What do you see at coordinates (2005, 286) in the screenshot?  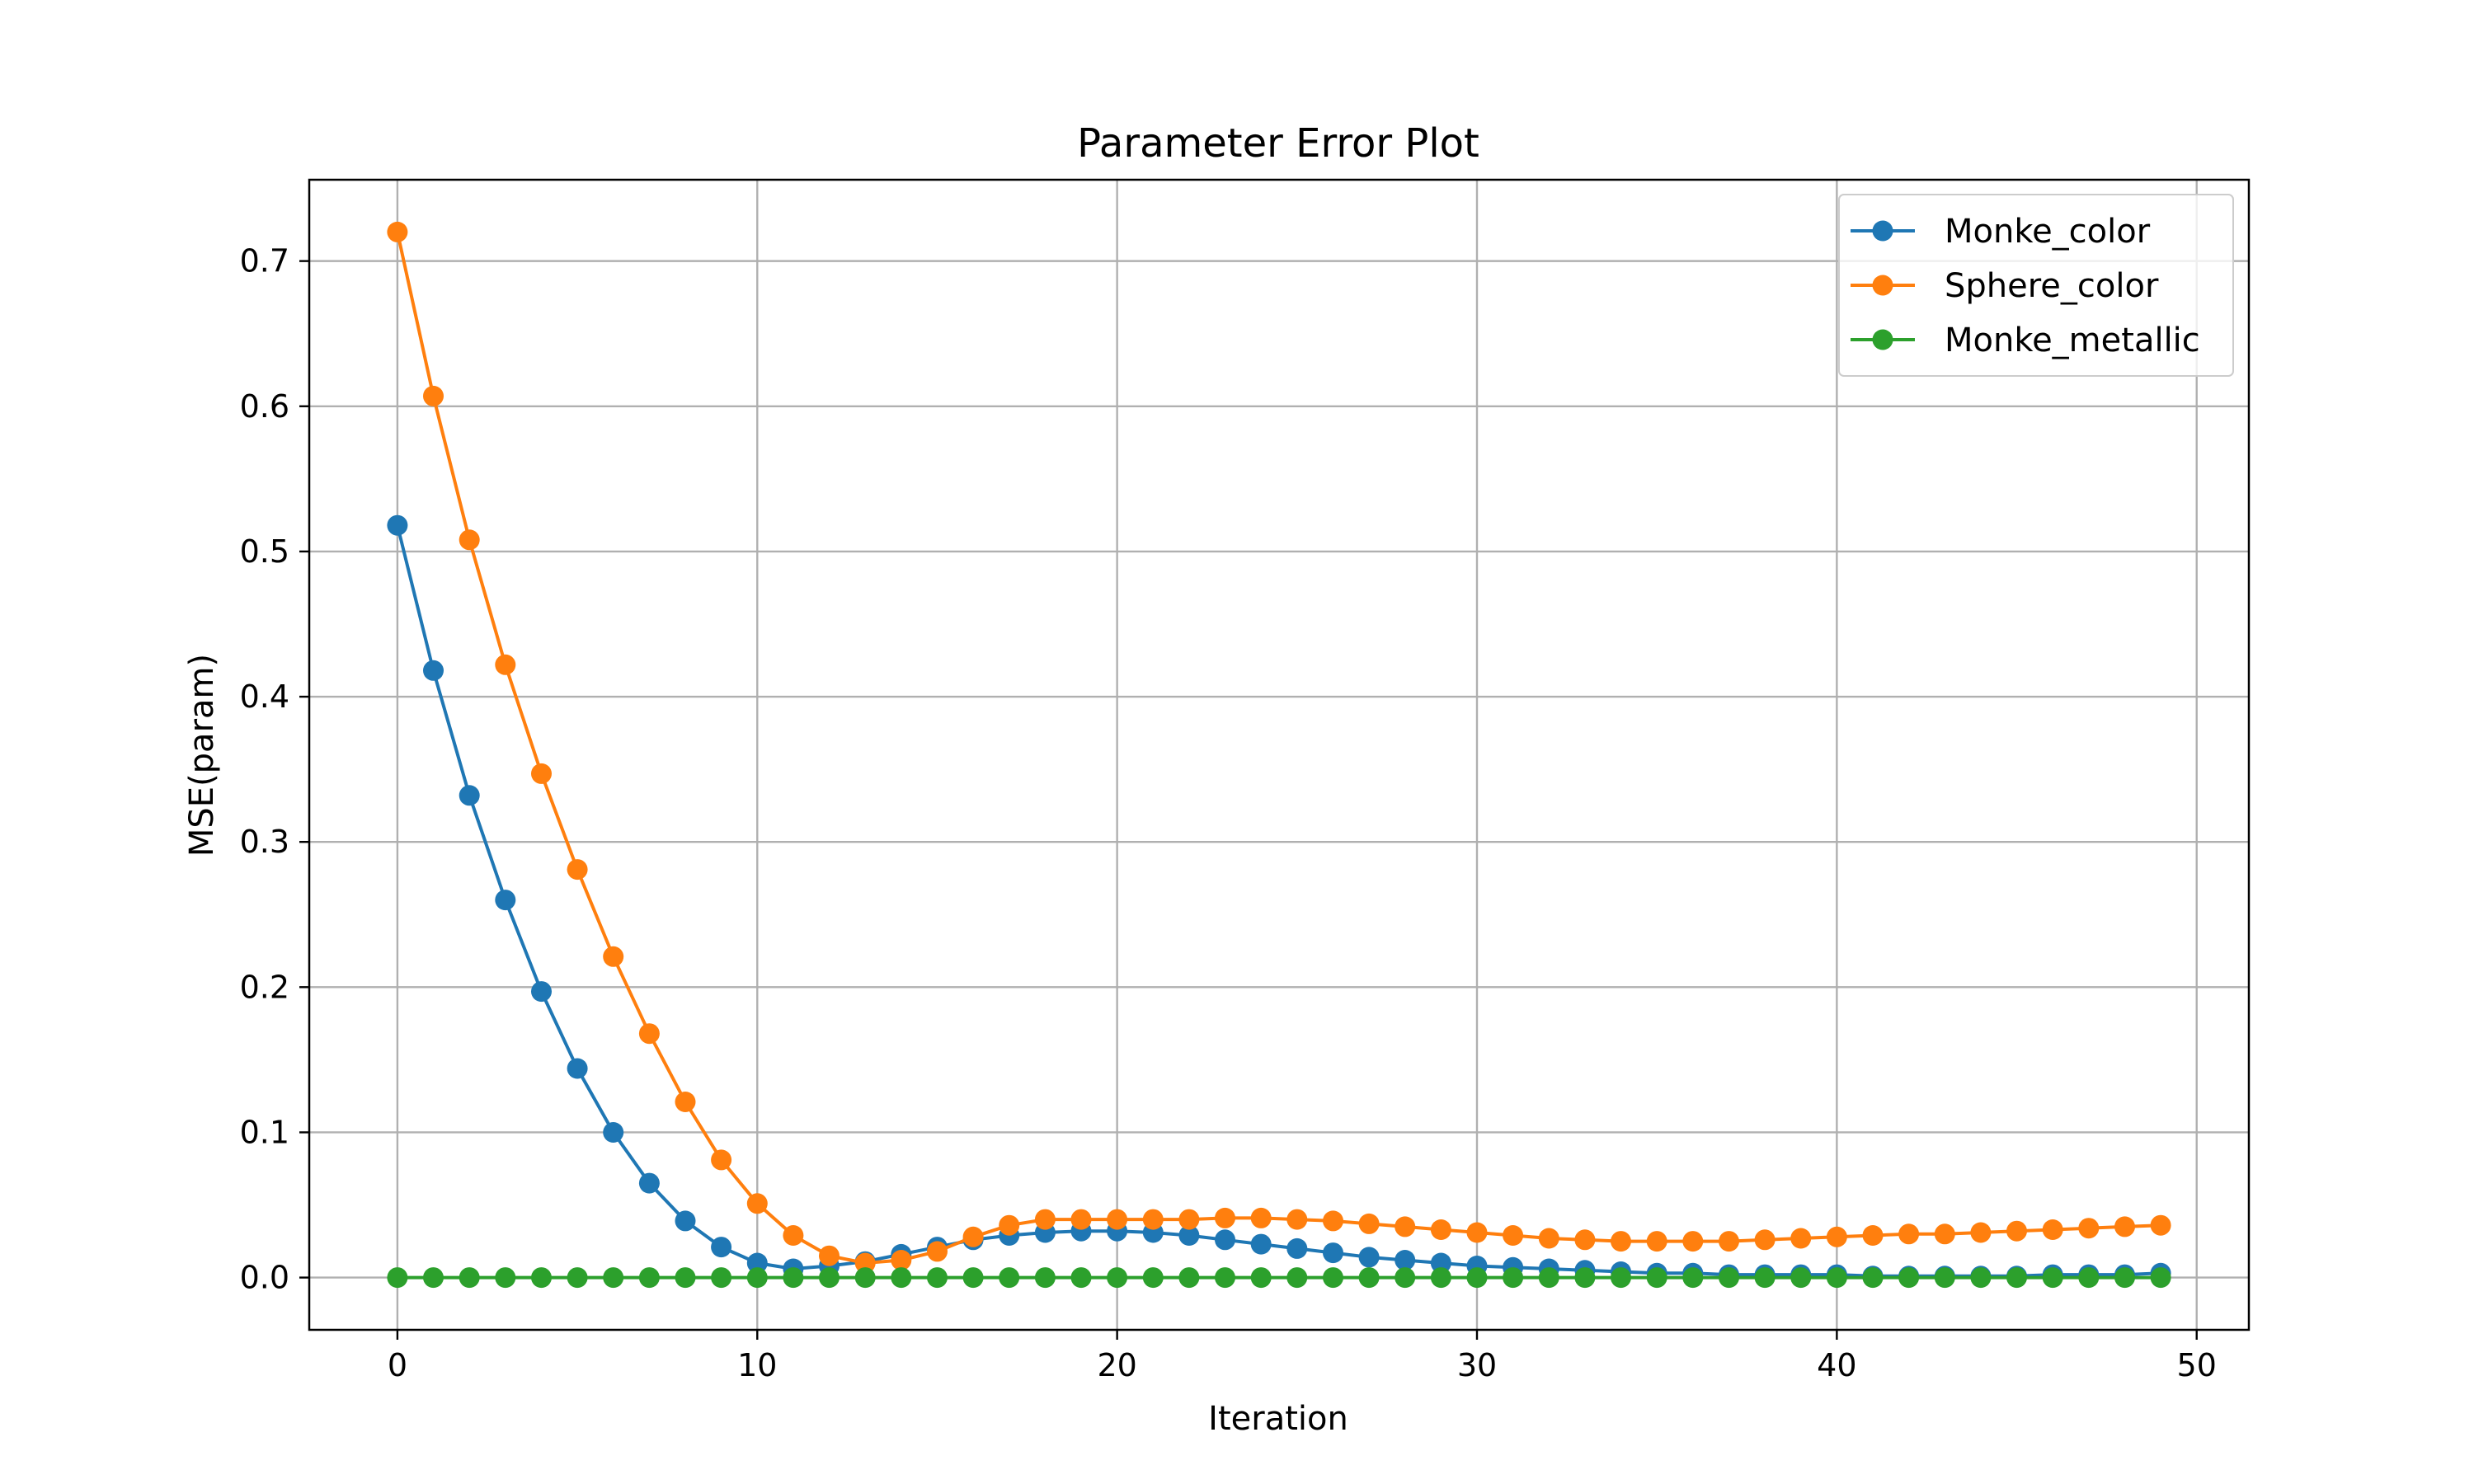 I see `legend-item-sphere-color: Sphere_color` at bounding box center [2005, 286].